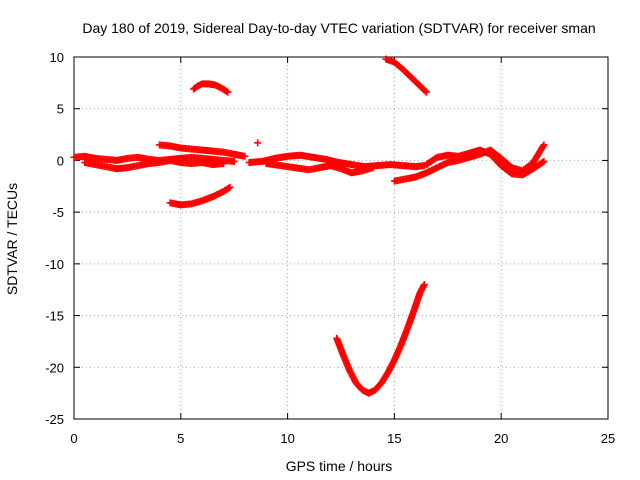 The image size is (640, 480). What do you see at coordinates (608, 438) in the screenshot?
I see `x-tick-label: 25` at bounding box center [608, 438].